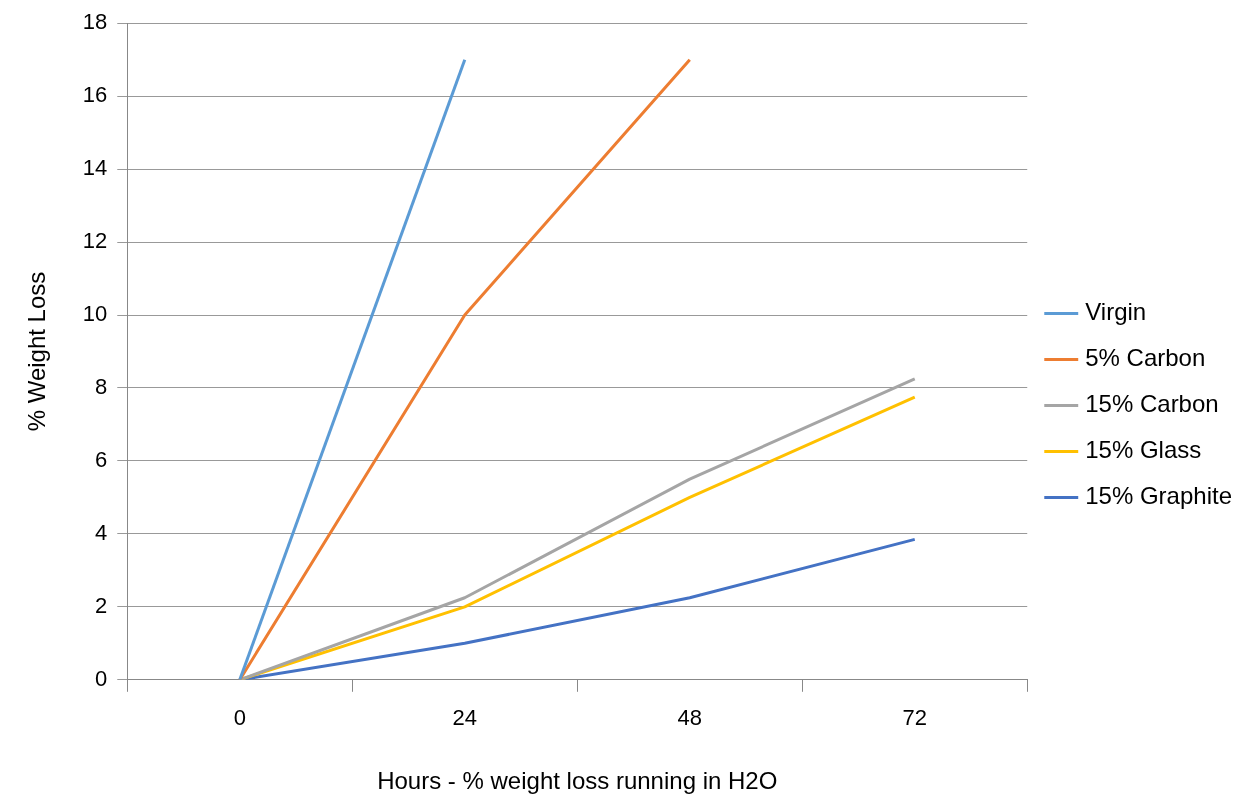 The height and width of the screenshot is (811, 1252). Describe the element at coordinates (37, 351) in the screenshot. I see `y-axis-title: % Weight Loss` at that location.